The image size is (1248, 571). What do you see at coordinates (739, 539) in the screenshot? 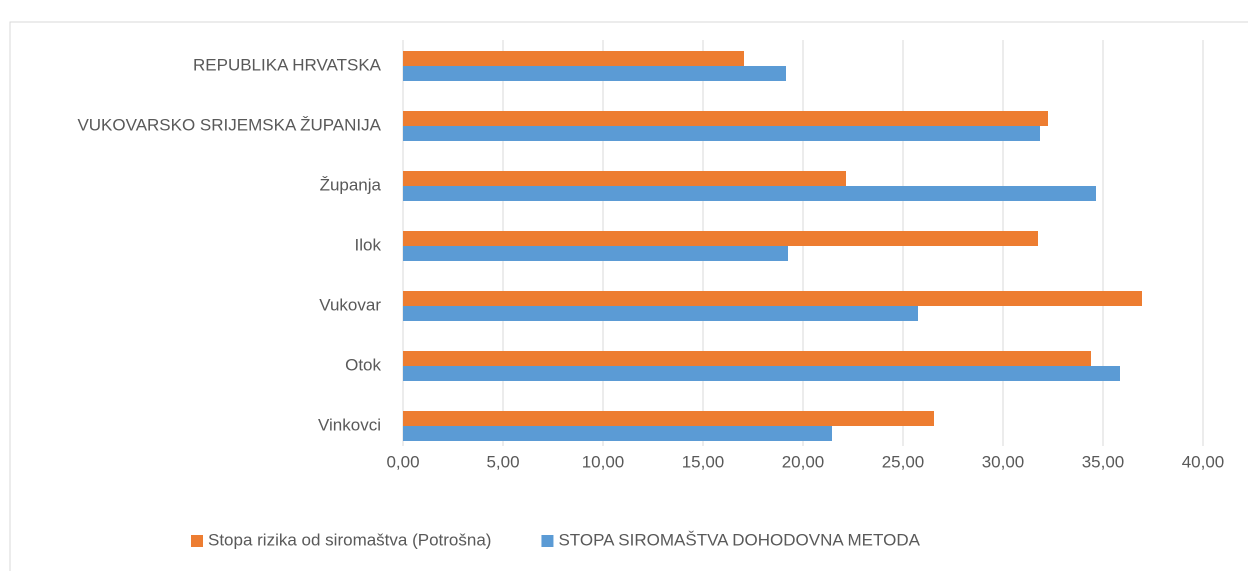
I see `legend-label: STOPA SIROMAŠTVA DOHODOVNA METODA` at bounding box center [739, 539].